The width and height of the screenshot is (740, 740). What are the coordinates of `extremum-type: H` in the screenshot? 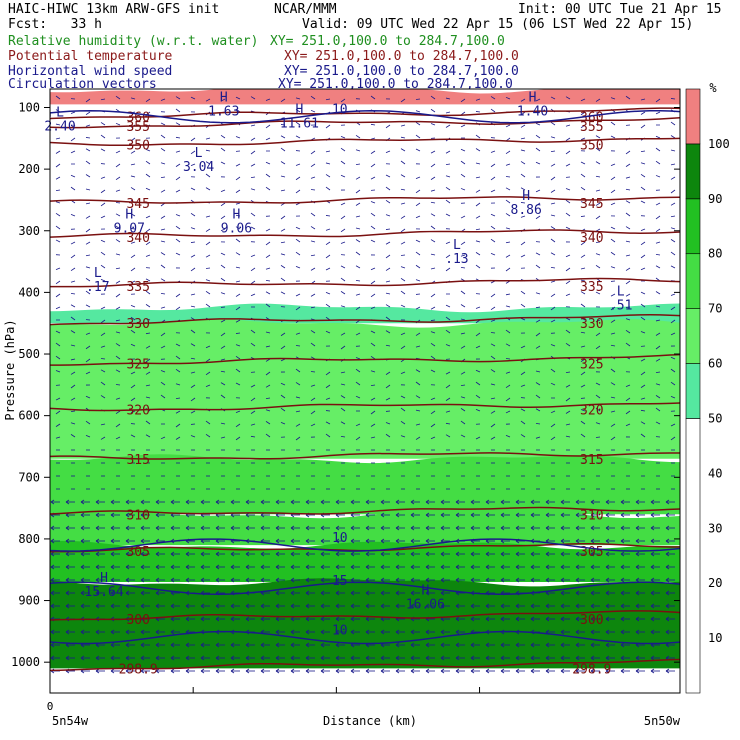 It's located at (224, 97).